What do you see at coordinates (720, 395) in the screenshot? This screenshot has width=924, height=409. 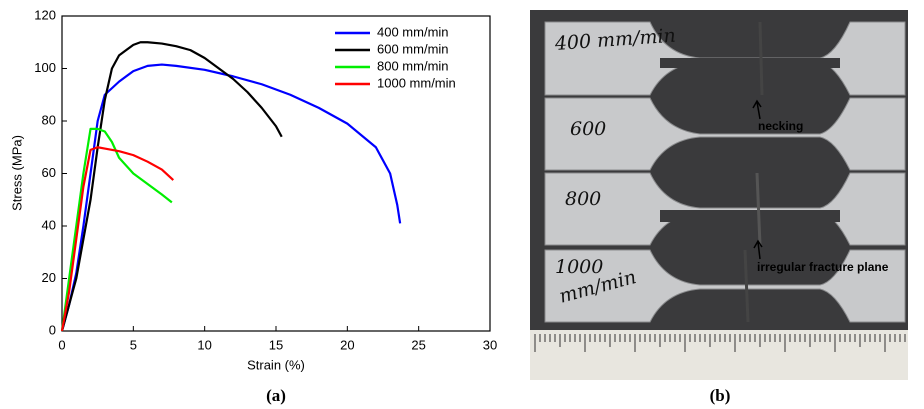 I see `panel-label: (b)` at bounding box center [720, 395].